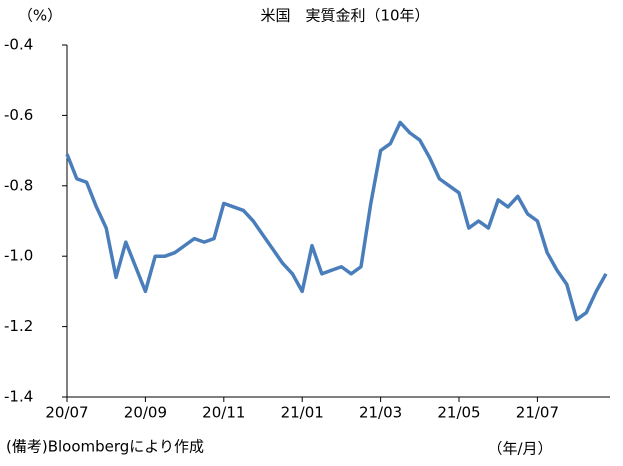  Describe the element at coordinates (18, 115) in the screenshot. I see `y-tick-label: -0.6` at that location.